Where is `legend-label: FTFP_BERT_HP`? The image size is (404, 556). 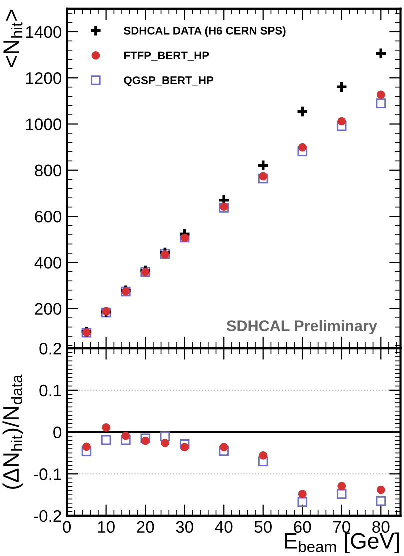 legend-label: FTFP_BERT_HP is located at coordinates (167, 56).